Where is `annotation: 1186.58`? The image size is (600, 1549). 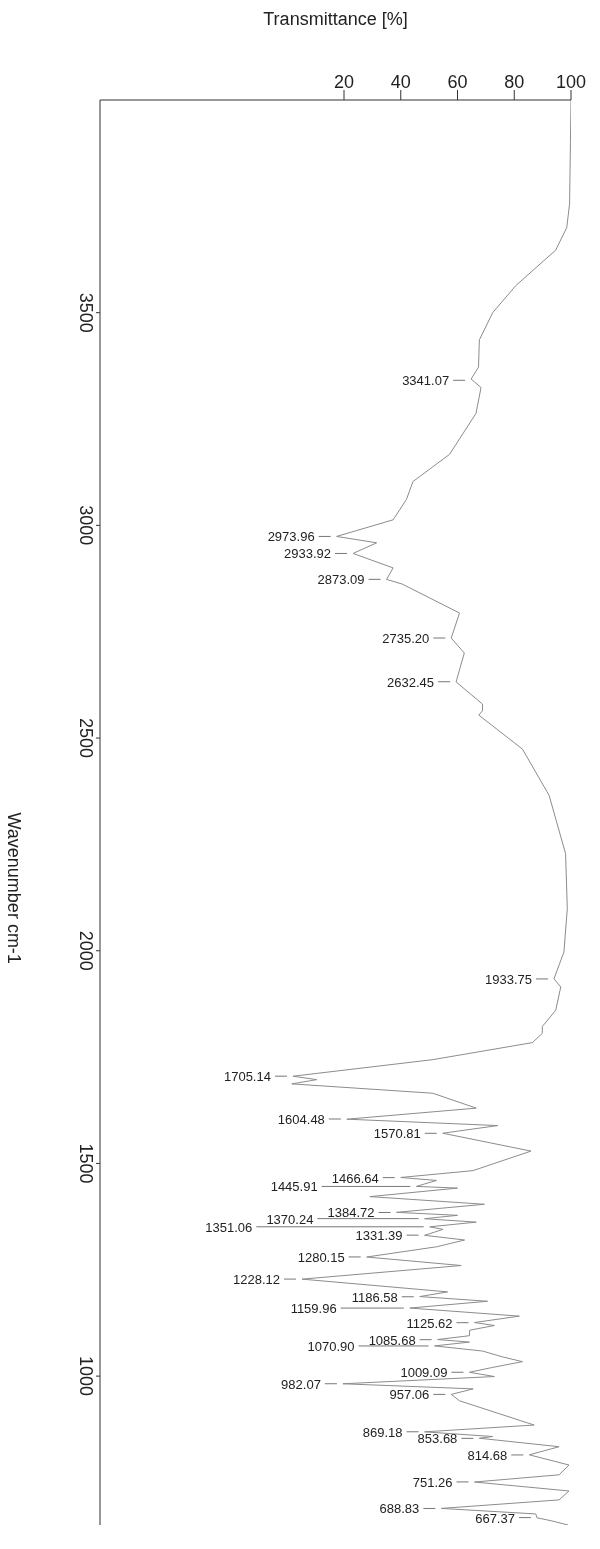 annotation: 1186.58 is located at coordinates (374, 1297).